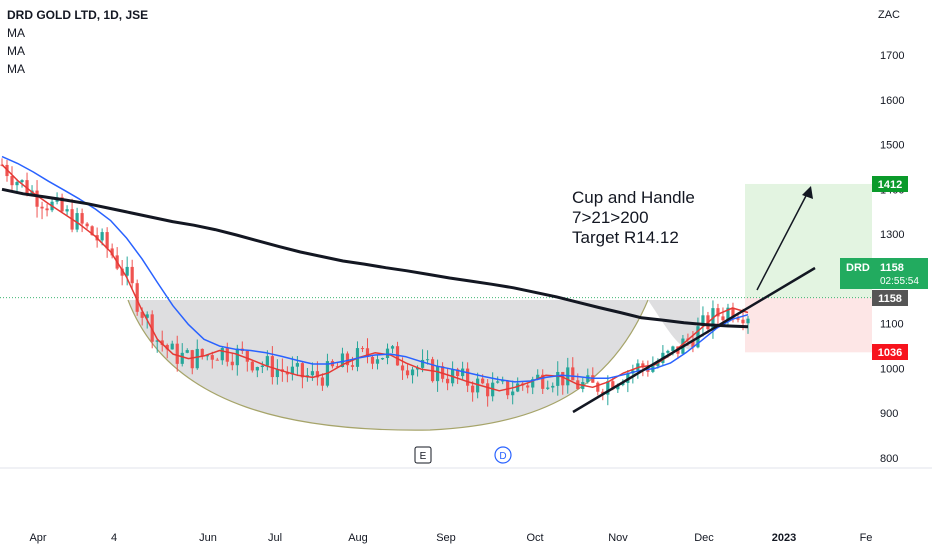 The image size is (932, 550). I want to click on level-price-tag: 1158, so click(890, 298).